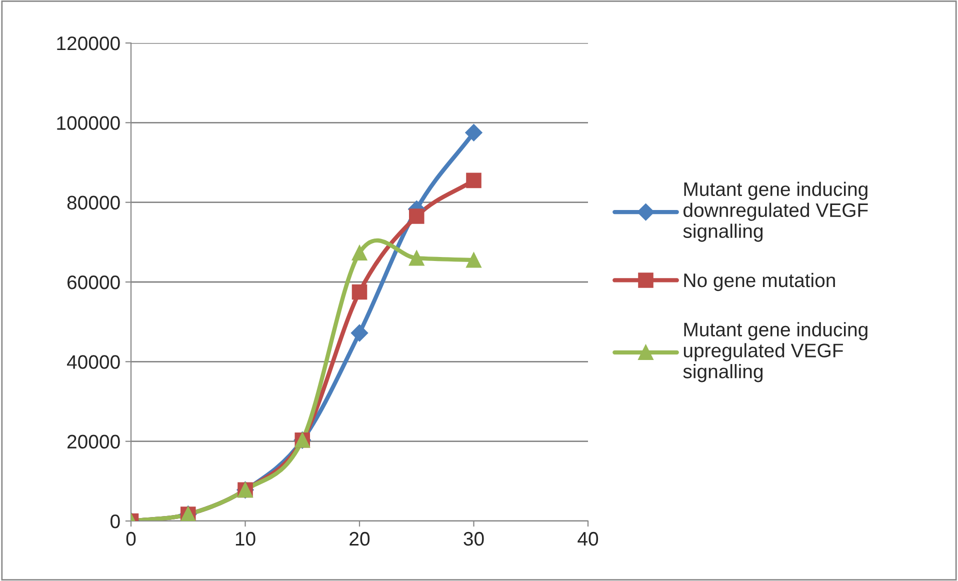 This screenshot has width=958, height=581. Describe the element at coordinates (88, 43) in the screenshot. I see `y-tick-label: 120000` at that location.